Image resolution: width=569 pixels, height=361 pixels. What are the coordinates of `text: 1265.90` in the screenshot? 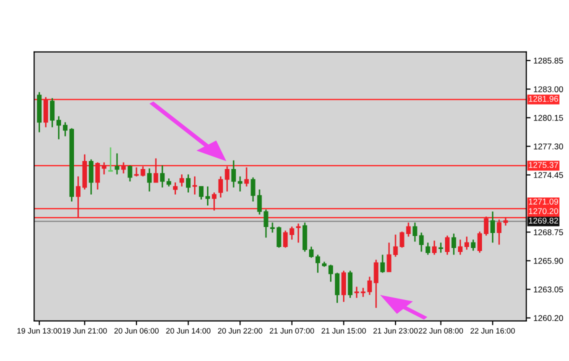 It's located at (549, 261).